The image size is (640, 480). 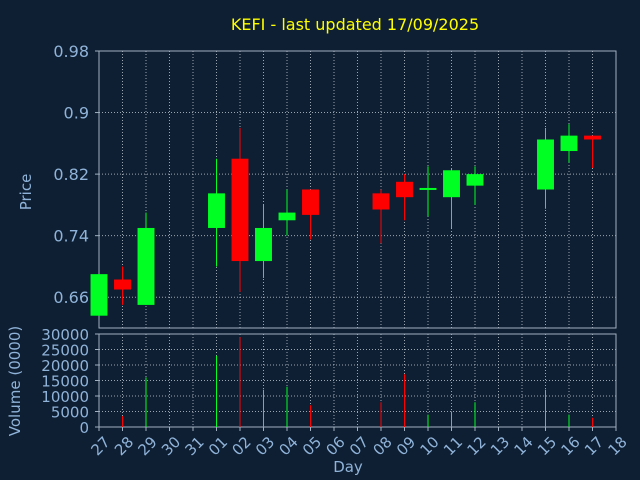 What do you see at coordinates (171, 446) in the screenshot?
I see `x-tick-label: 30` at bounding box center [171, 446].